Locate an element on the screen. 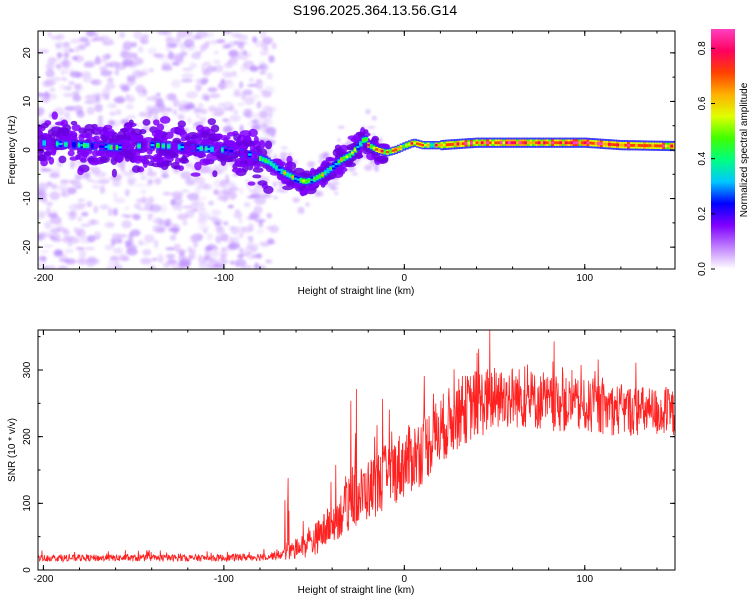 The height and width of the screenshot is (600, 750). figure-title: S196.2025.364.13.56.G14 is located at coordinates (375, 10).